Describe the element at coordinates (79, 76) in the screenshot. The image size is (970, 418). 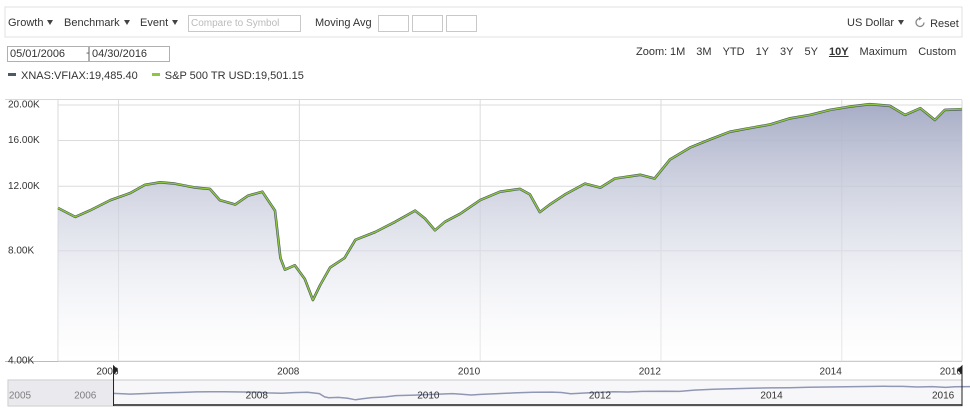
I see `legend-label: XNAS:VFIAX:19,485.40` at that location.